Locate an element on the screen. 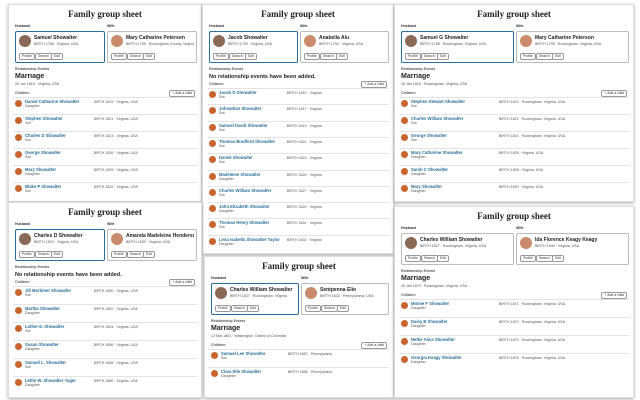 The image size is (640, 400). event-text: 16 Jan 1870 · Rockingham, Virginia, USA is located at coordinates (434, 286).